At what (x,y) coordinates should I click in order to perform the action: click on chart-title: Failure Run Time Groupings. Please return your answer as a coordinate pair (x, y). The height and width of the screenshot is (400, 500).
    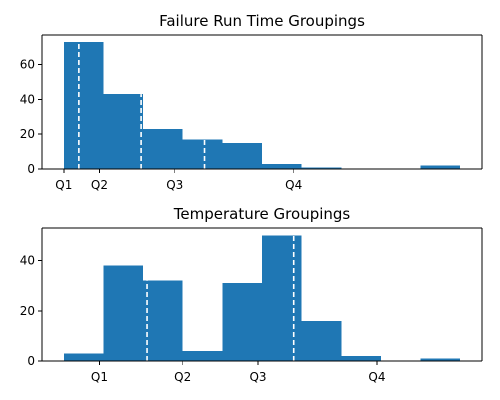
    Looking at the image, I should click on (262, 21).